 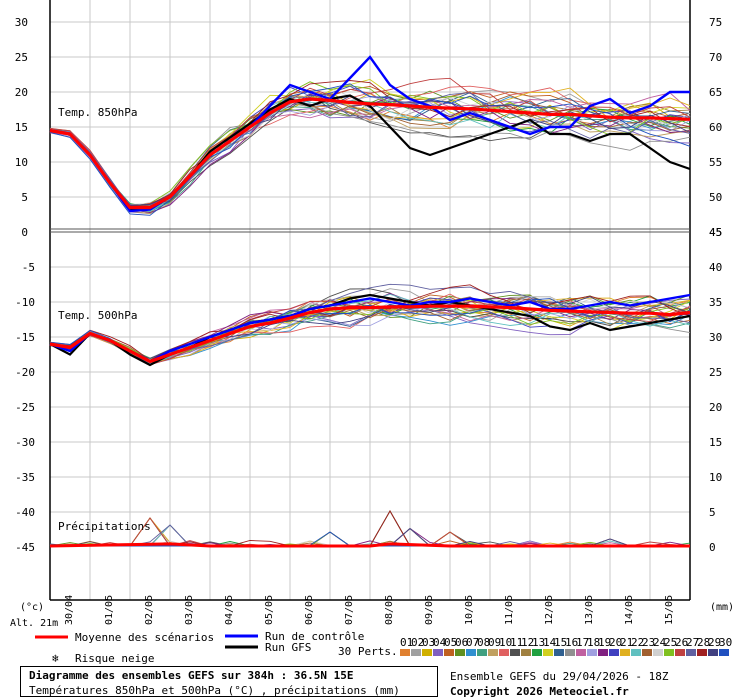 What do you see at coordinates (309, 610) in the screenshot?
I see `x-tick-label: 06/05` at bounding box center [309, 610].